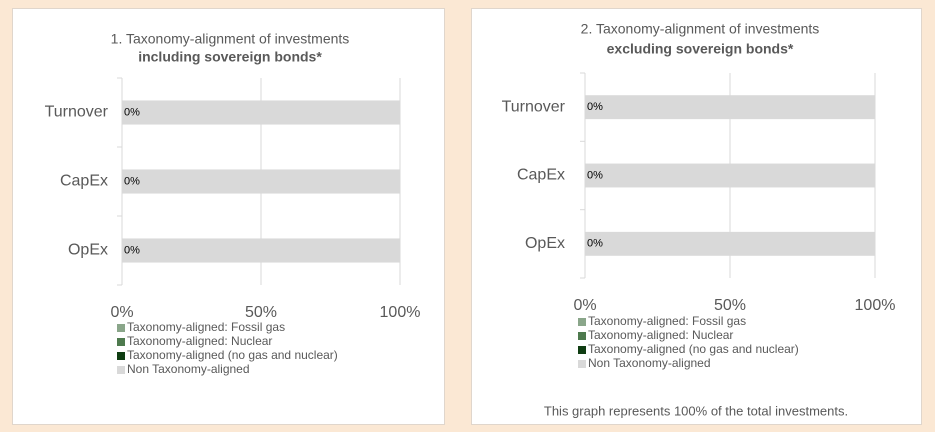 Image resolution: width=935 pixels, height=432 pixels. I want to click on chart-subtitle: excluding sovereign bonds*, so click(700, 49).